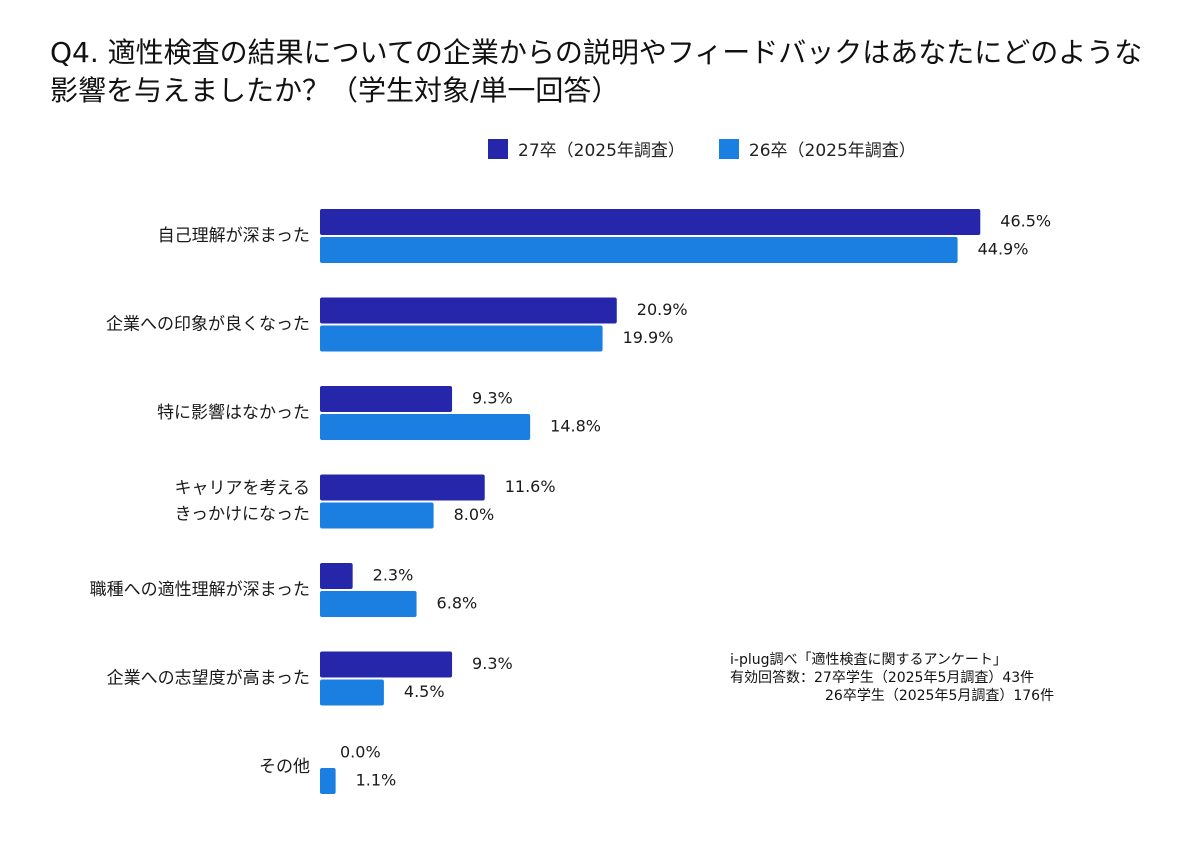 The height and width of the screenshot is (848, 1200). What do you see at coordinates (233, 413) in the screenshot?
I see `category-label: 特に影響はなかった` at bounding box center [233, 413].